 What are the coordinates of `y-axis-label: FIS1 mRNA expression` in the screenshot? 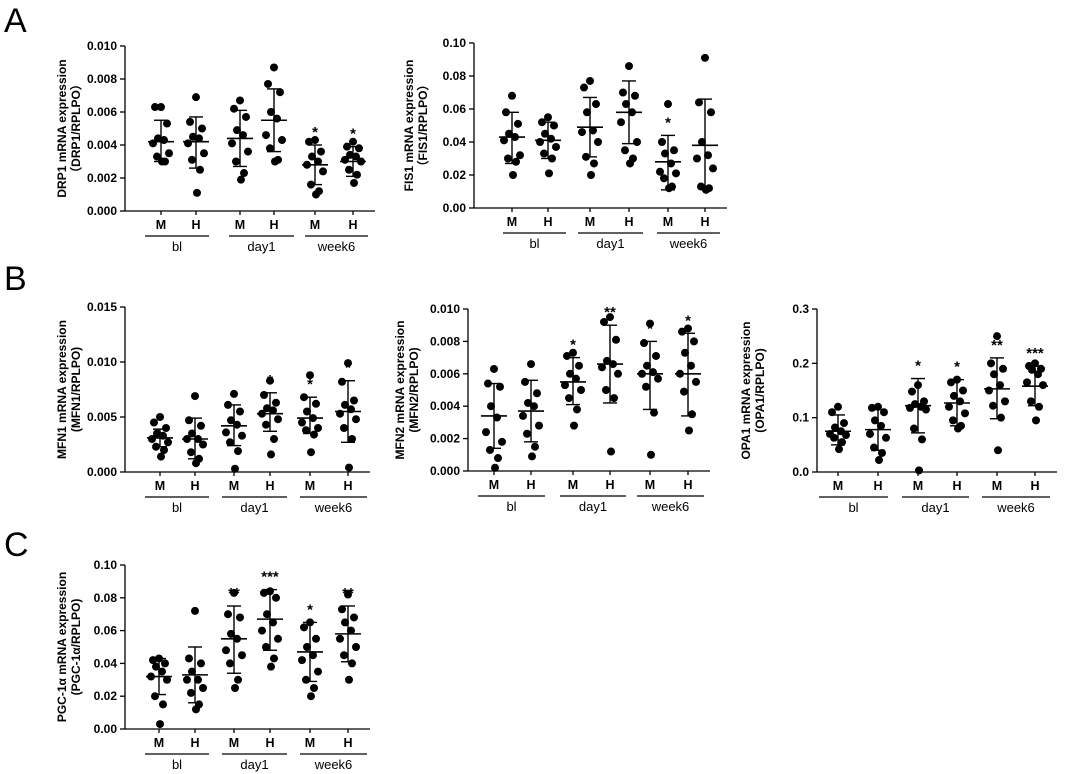 It's located at (409, 126).